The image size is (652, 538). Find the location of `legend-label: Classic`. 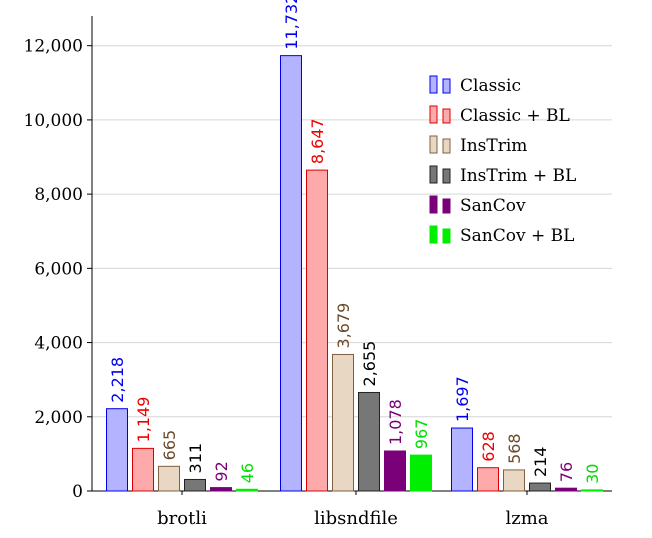

legend-label: Classic is located at coordinates (490, 86).